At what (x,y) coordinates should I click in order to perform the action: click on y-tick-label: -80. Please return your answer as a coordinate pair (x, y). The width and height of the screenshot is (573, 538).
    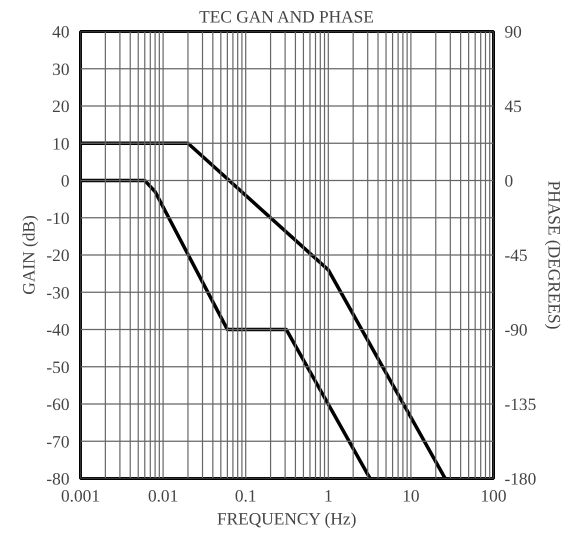
    Looking at the image, I should click on (58, 479).